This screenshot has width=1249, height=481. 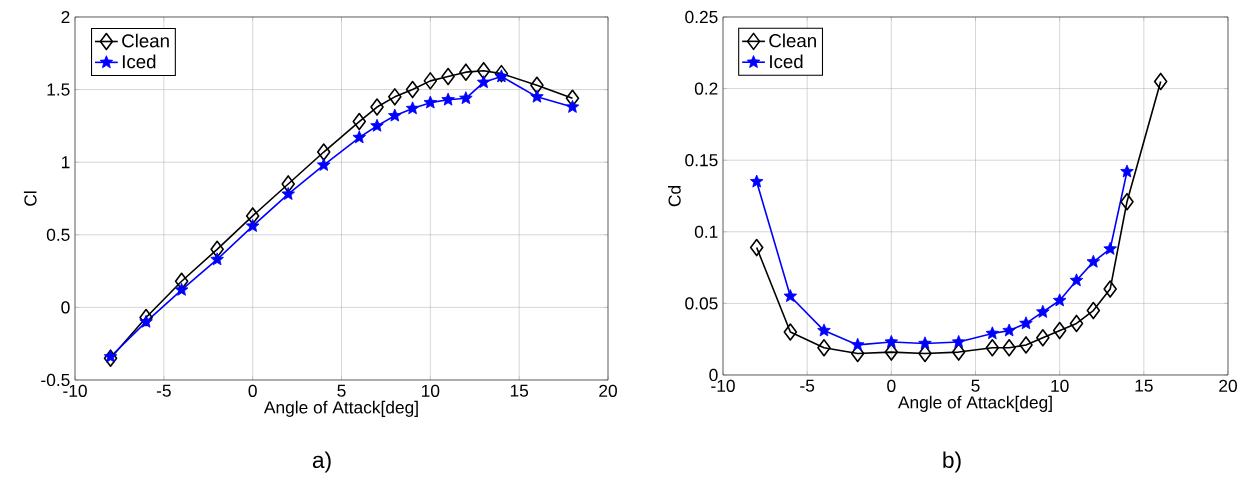 What do you see at coordinates (30, 198) in the screenshot?
I see `y-axis-title: Cl` at bounding box center [30, 198].